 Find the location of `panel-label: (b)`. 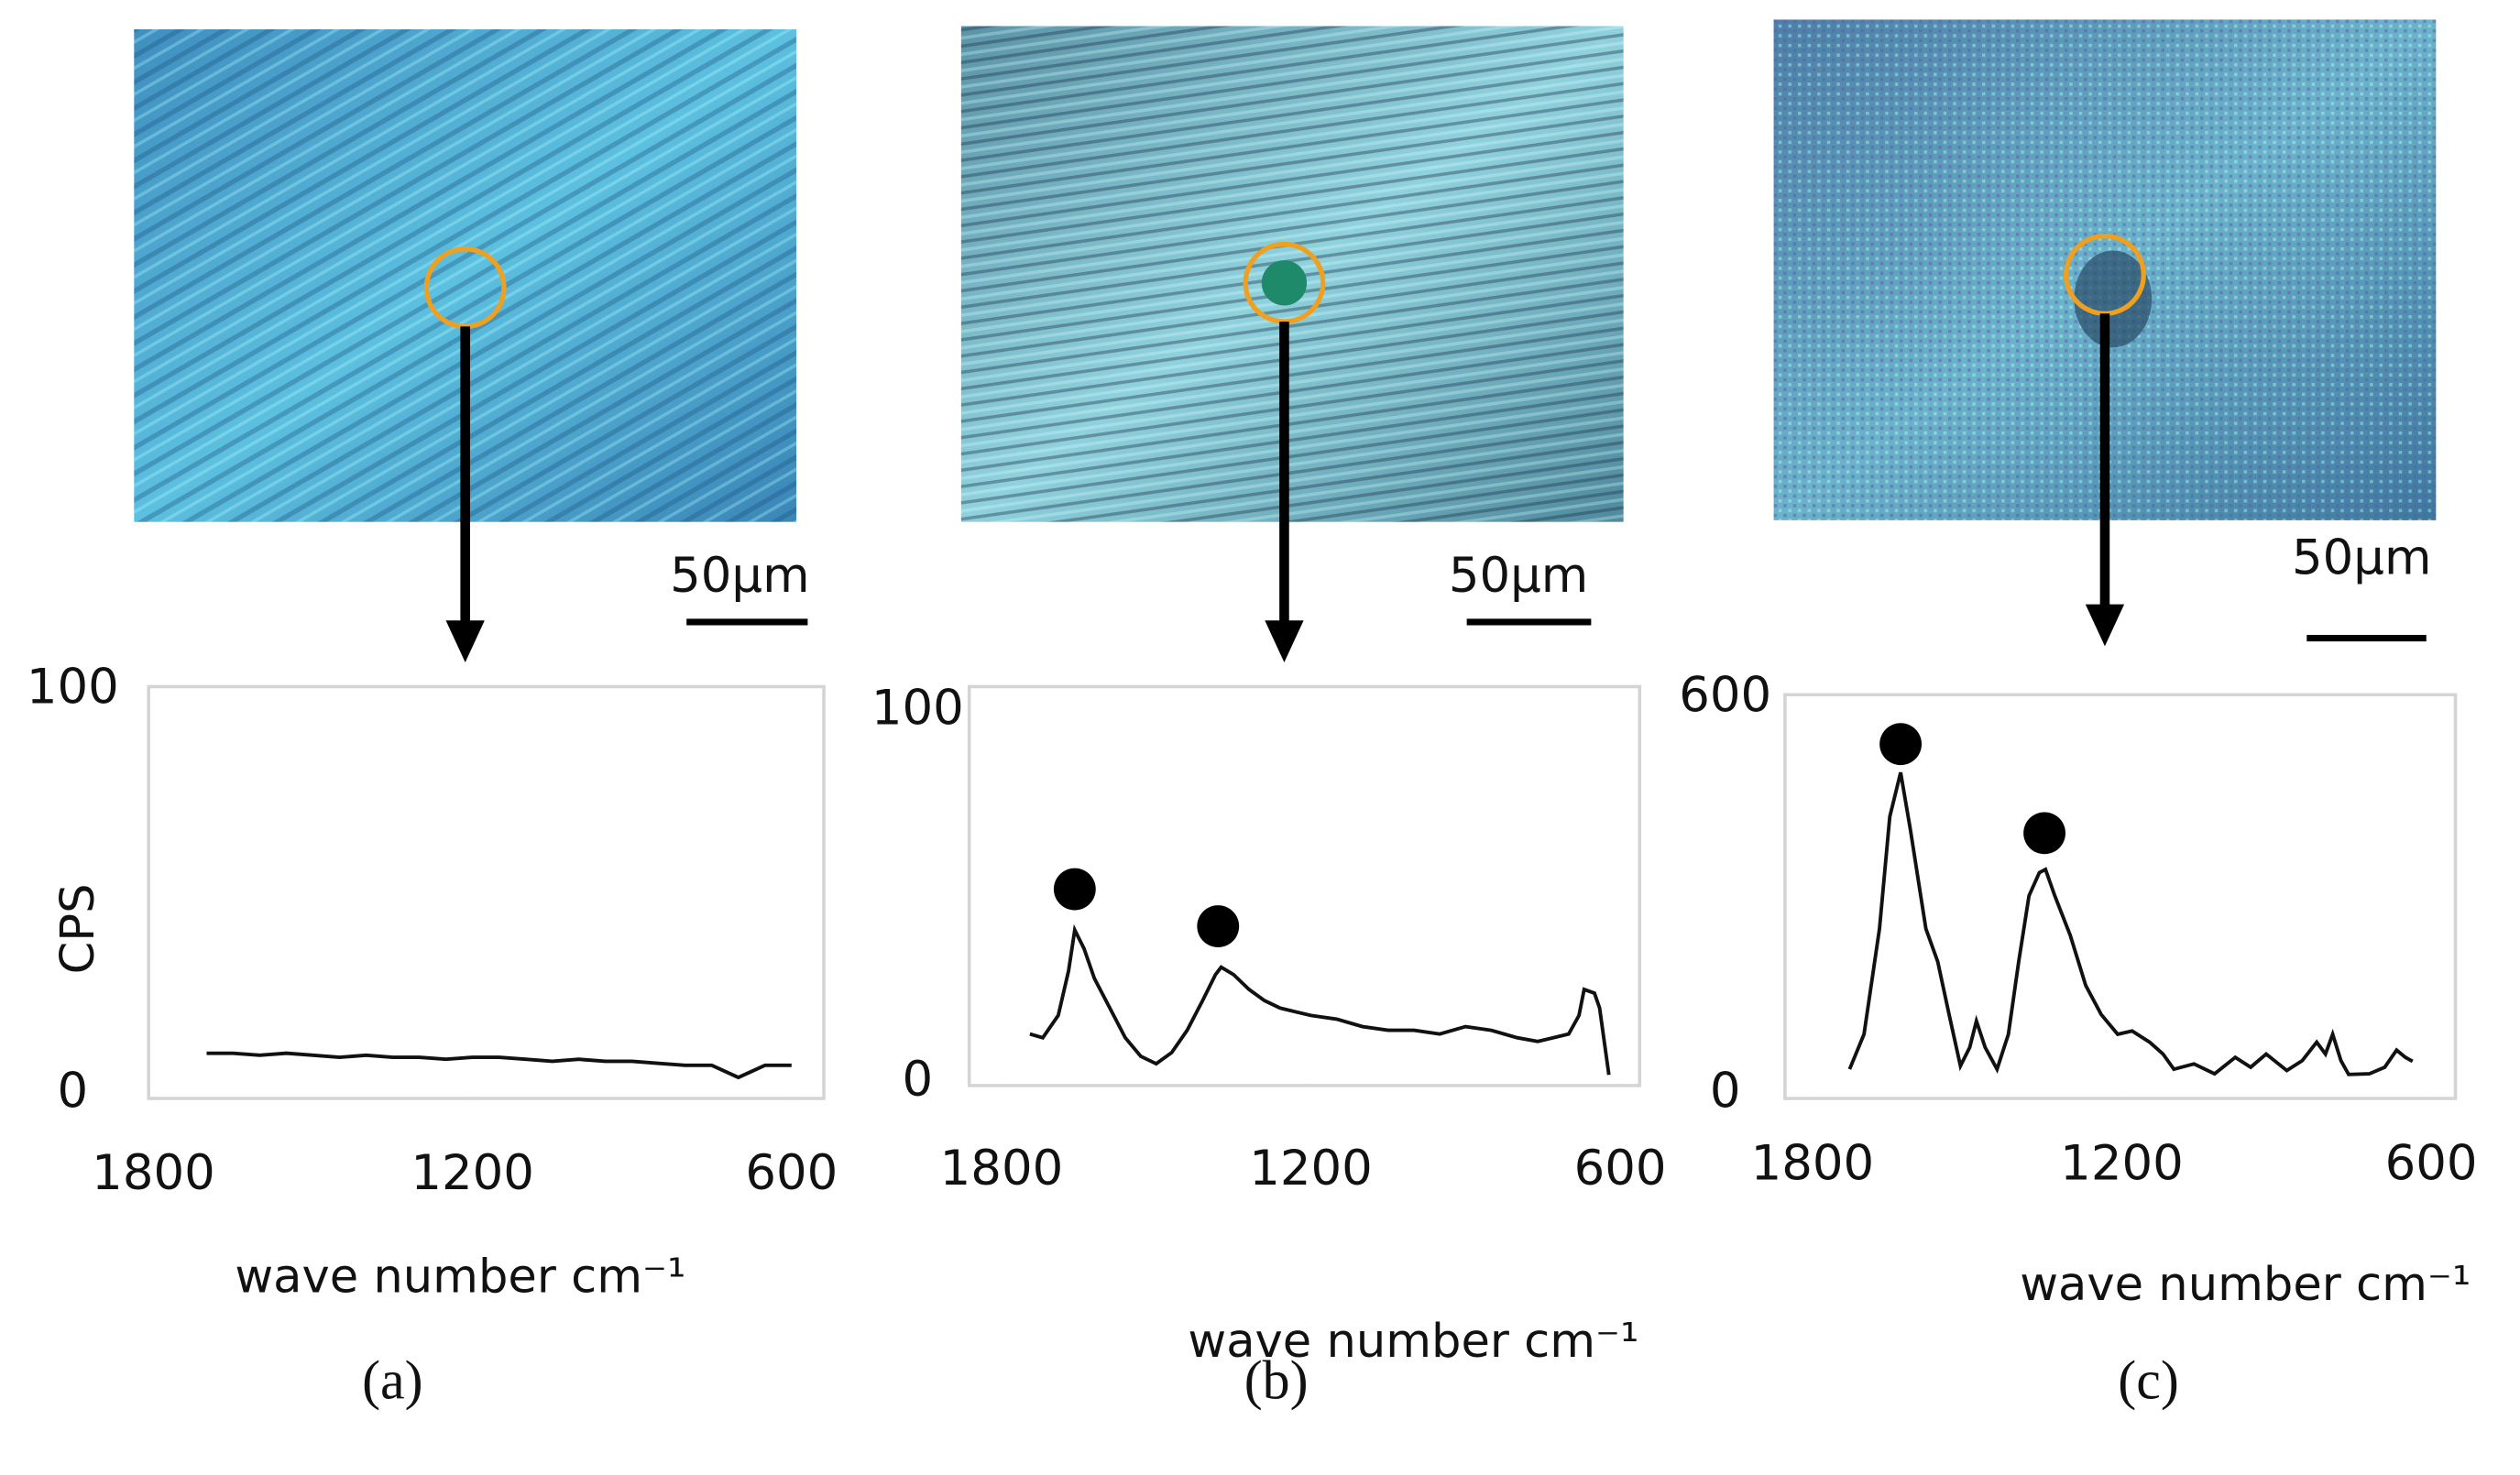

panel-label: (b) is located at coordinates (1276, 1380).